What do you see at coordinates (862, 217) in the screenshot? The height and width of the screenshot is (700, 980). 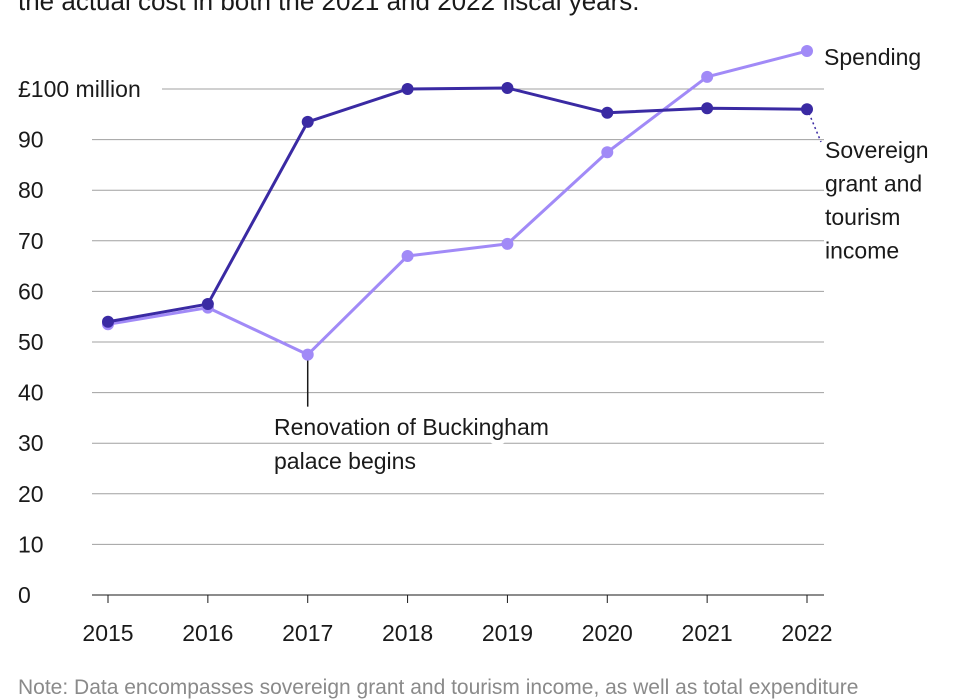 I see `series-label: tourism` at bounding box center [862, 217].